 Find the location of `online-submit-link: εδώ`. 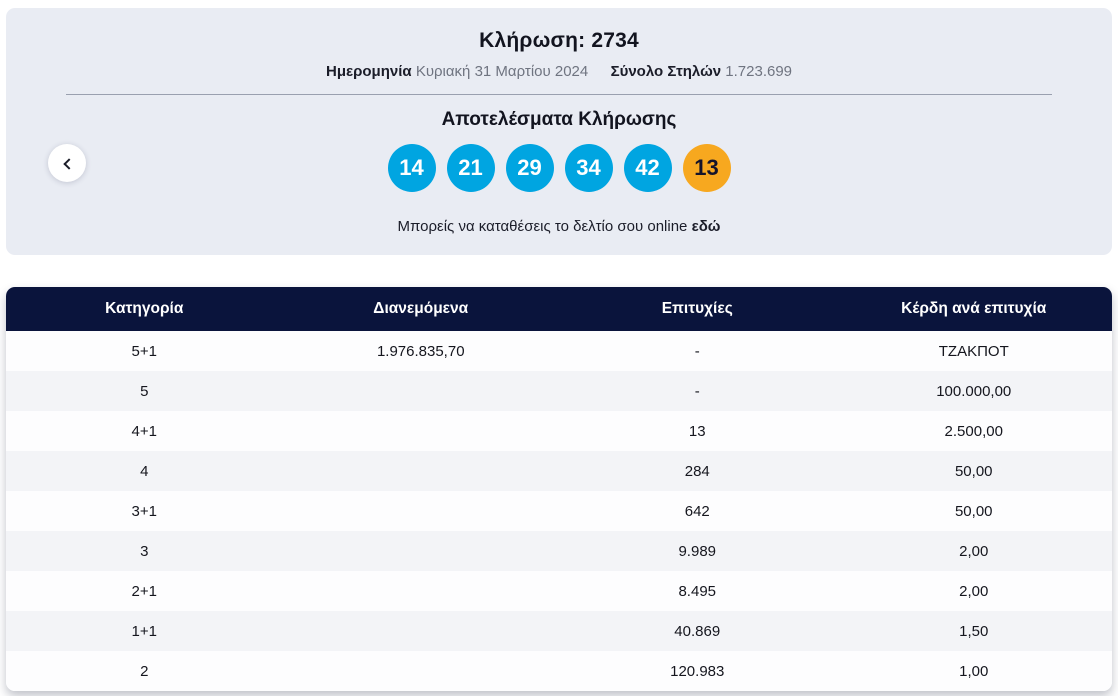

online-submit-link: εδώ is located at coordinates (706, 226).